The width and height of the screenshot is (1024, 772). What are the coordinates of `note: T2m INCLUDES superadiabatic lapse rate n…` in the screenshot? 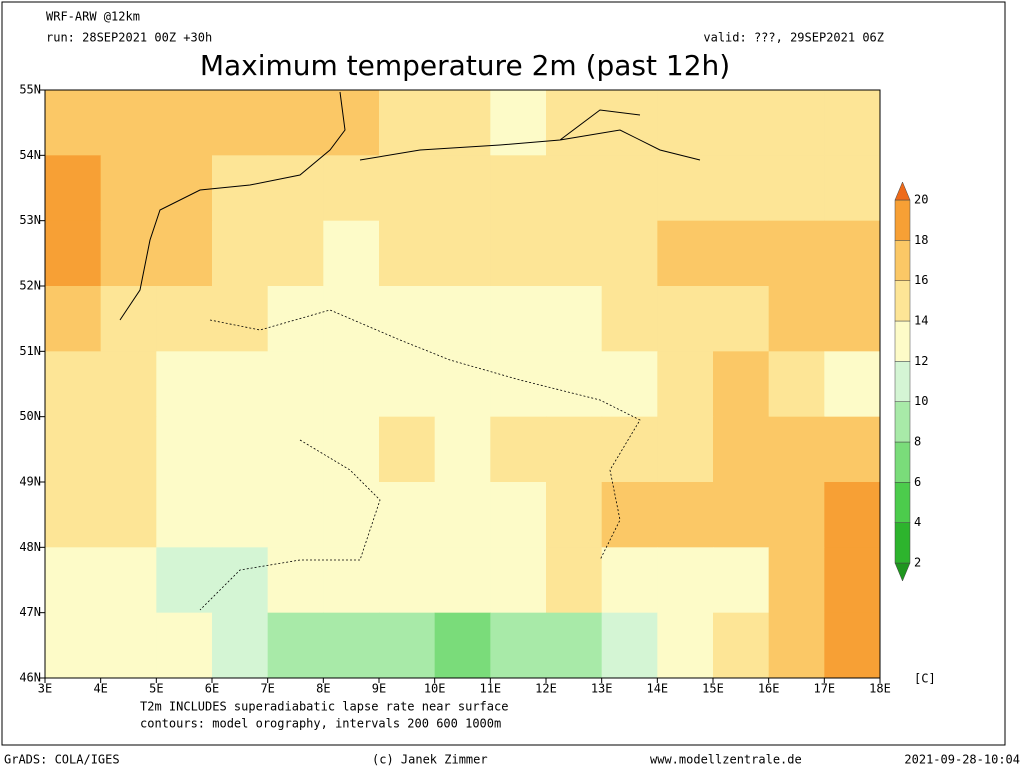 It's located at (324, 707).